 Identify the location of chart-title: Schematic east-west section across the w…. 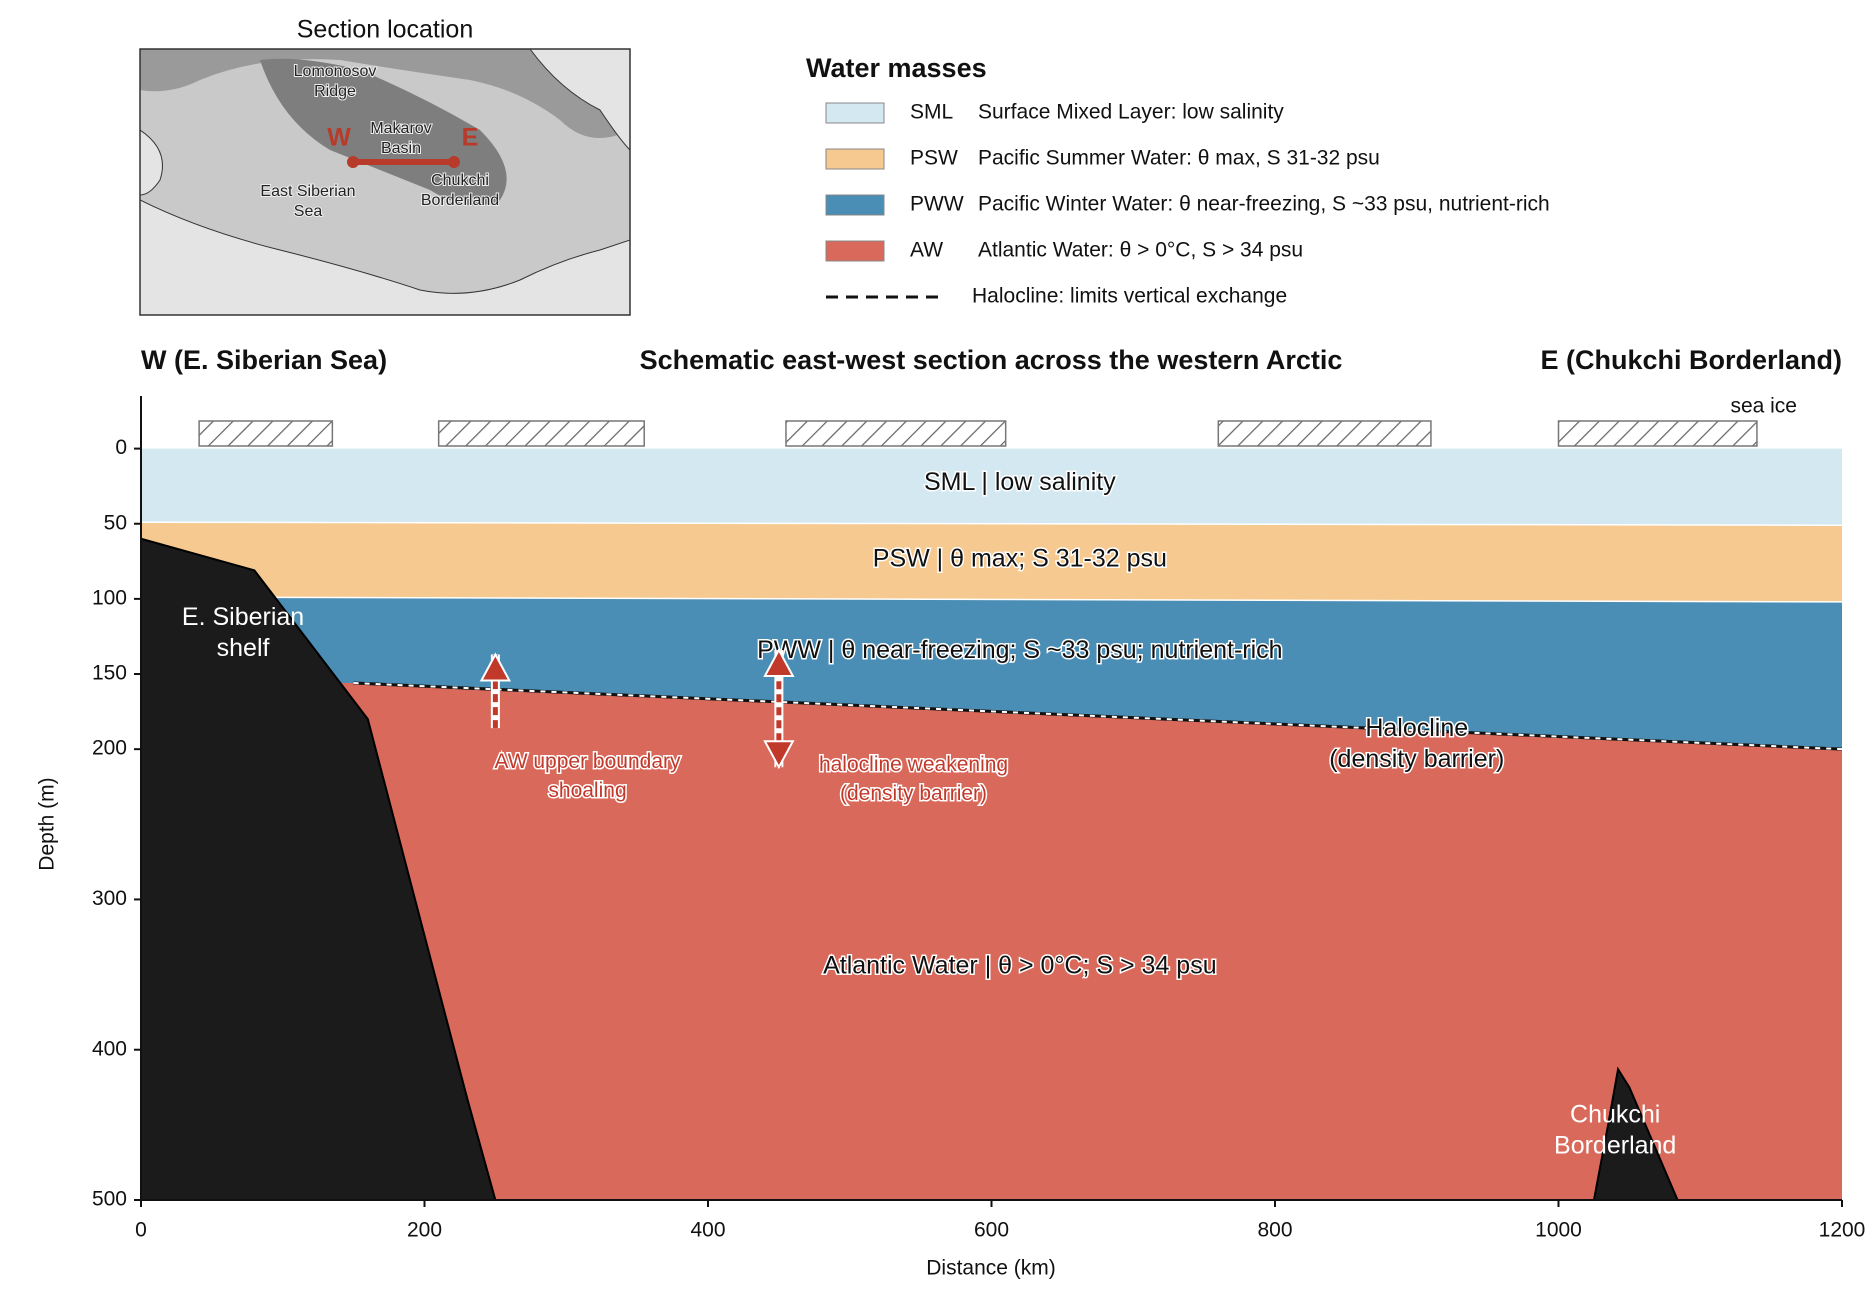
(991, 360).